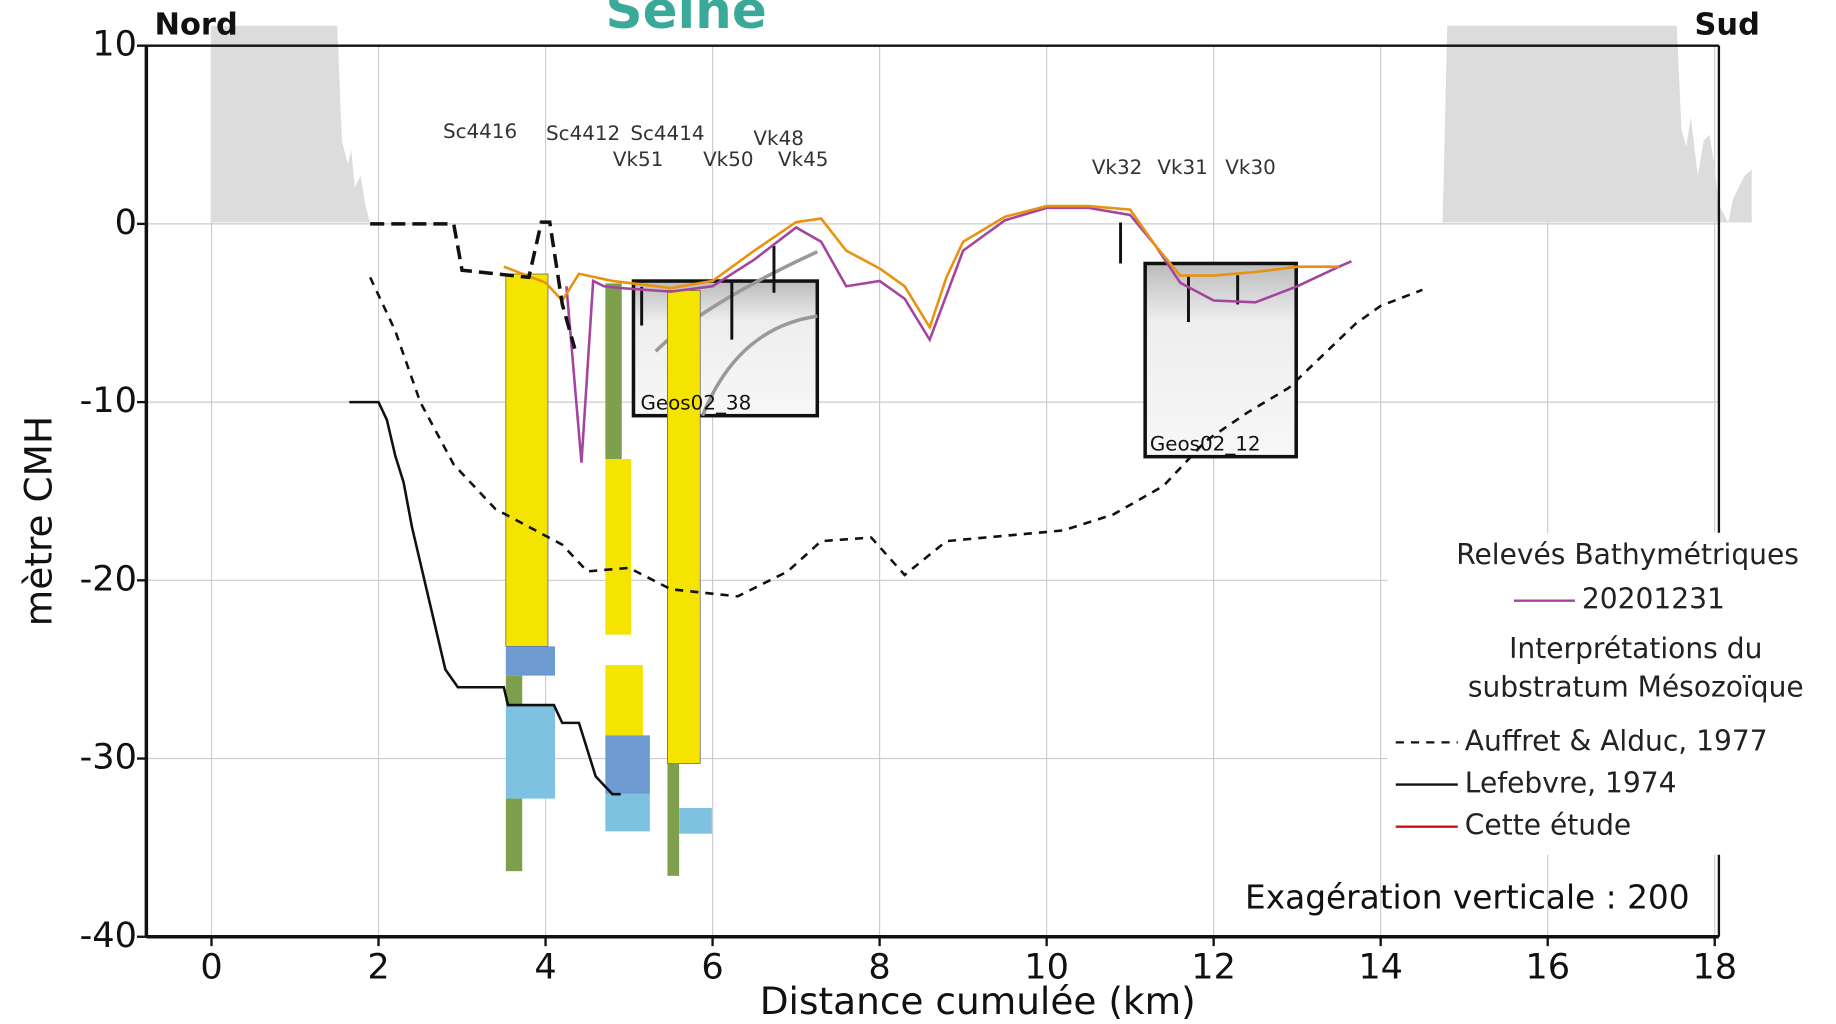 This screenshot has height=1024, width=1836. What do you see at coordinates (583, 133) in the screenshot?
I see `annotation: Sc4412` at bounding box center [583, 133].